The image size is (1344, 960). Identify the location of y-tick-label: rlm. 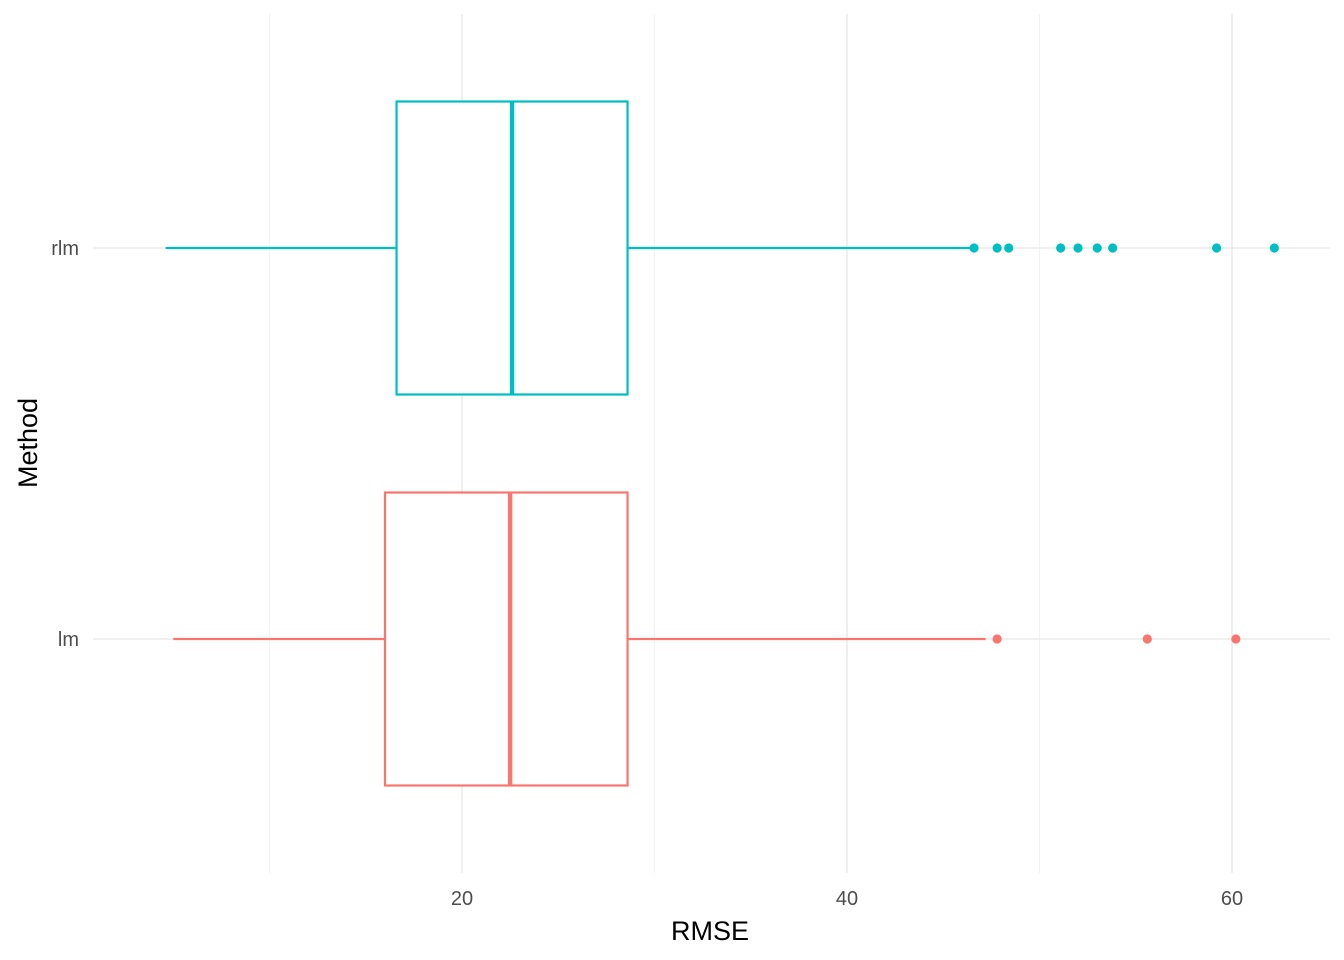
(65, 249).